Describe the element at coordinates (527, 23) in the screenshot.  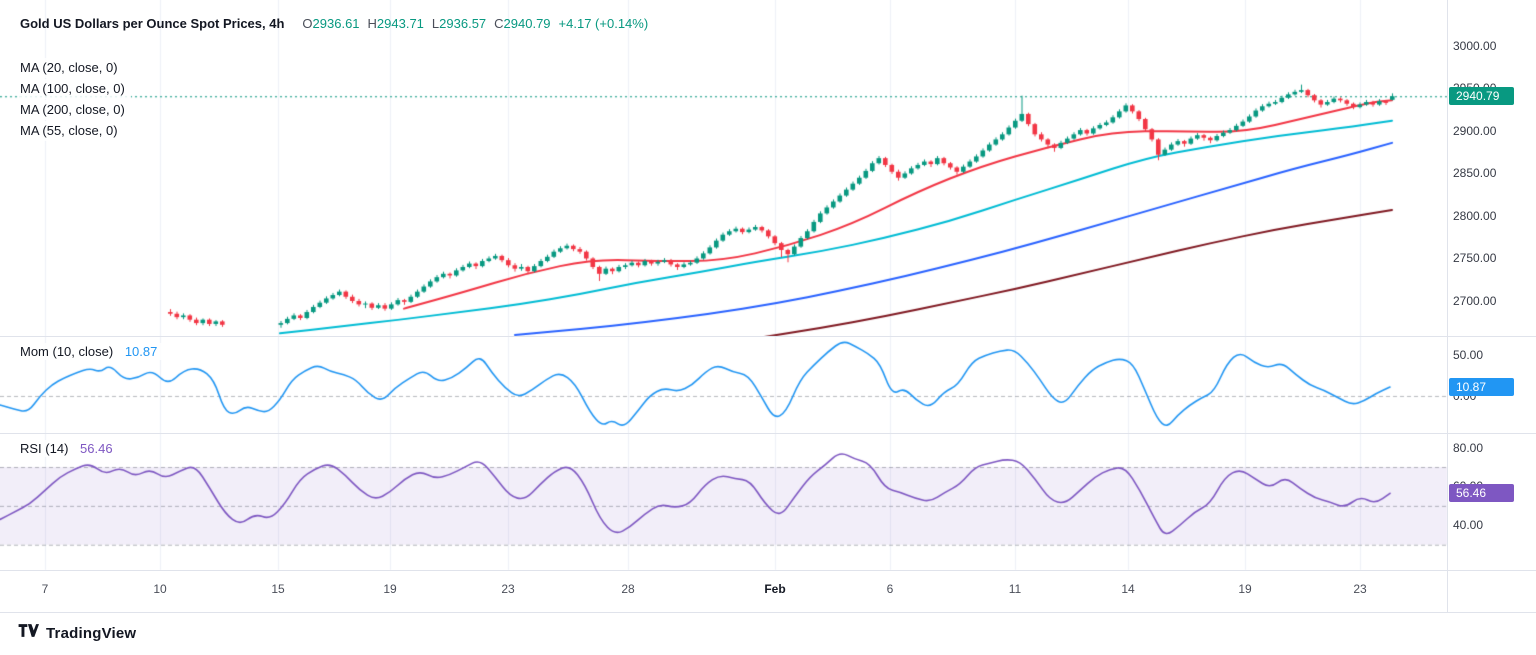
I see `close-value: 2940.79` at that location.